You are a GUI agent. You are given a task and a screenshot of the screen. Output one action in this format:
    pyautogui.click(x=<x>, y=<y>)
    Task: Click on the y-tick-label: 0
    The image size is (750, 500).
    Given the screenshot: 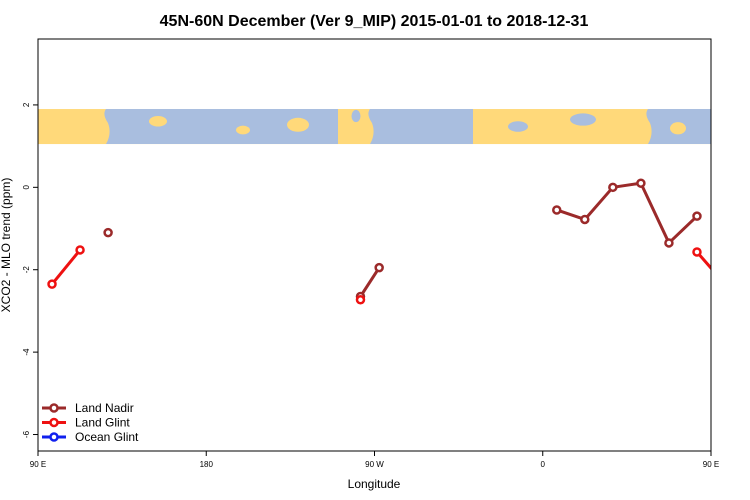 What is the action you would take?
    pyautogui.click(x=26, y=187)
    